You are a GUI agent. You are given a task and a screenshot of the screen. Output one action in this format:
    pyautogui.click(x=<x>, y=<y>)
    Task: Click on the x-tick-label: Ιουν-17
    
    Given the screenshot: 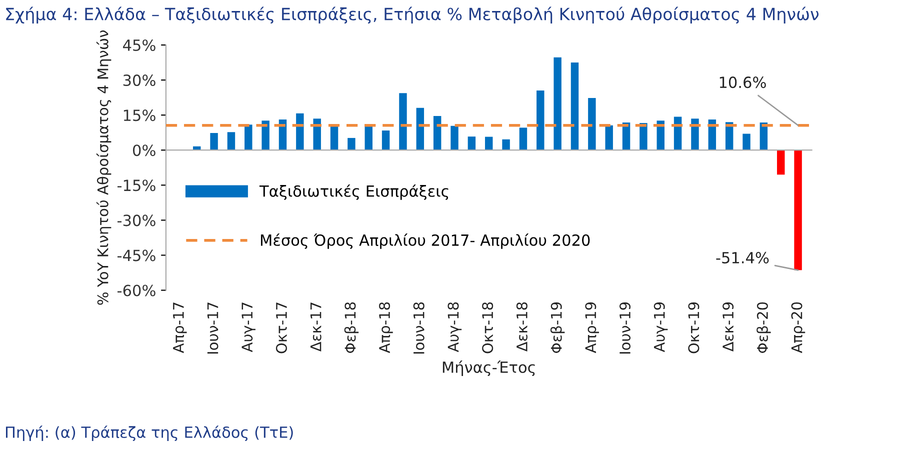 What is the action you would take?
    pyautogui.click(x=212, y=328)
    